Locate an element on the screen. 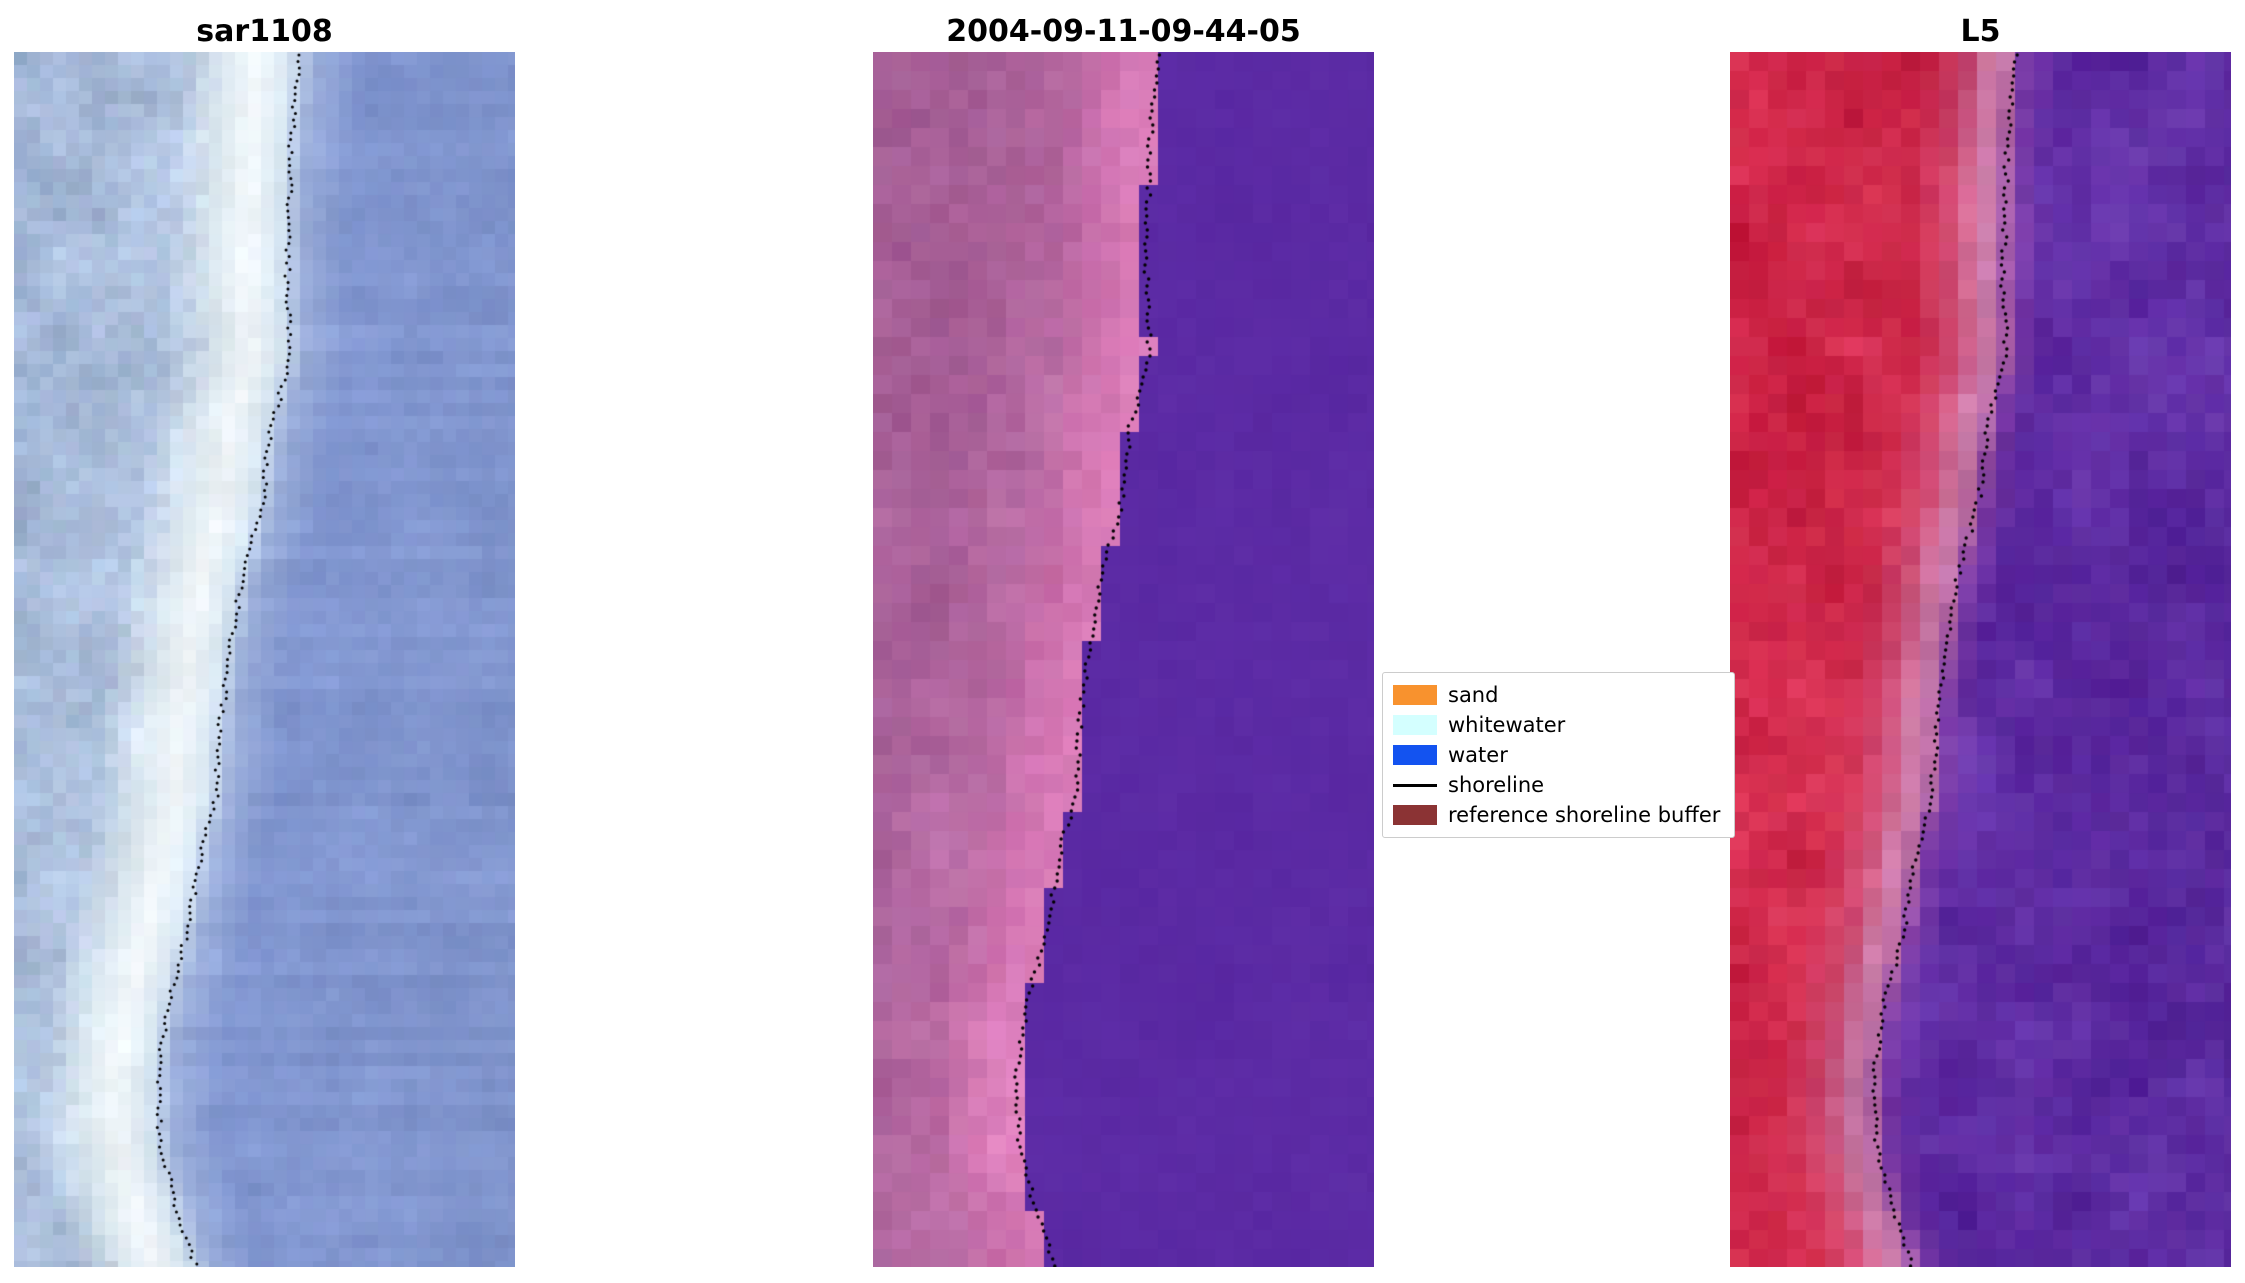  legend-item-whitewater: whitewater is located at coordinates (1556, 725).